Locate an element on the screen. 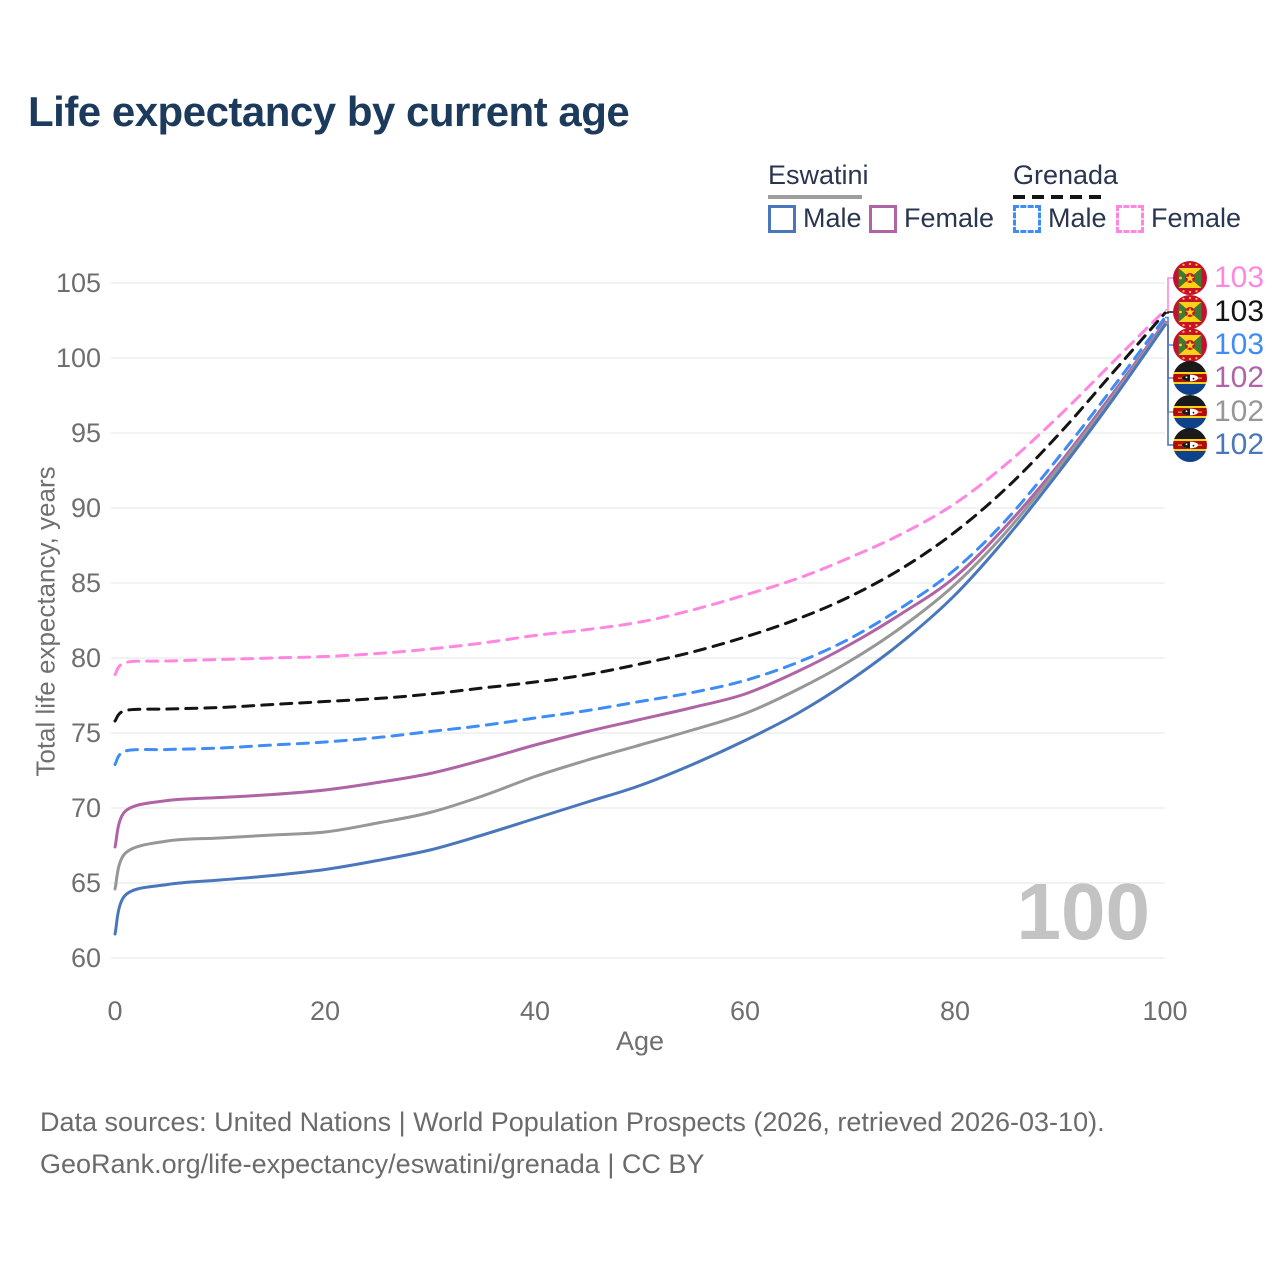  eswatini-male-swatch-icon is located at coordinates (782, 218).